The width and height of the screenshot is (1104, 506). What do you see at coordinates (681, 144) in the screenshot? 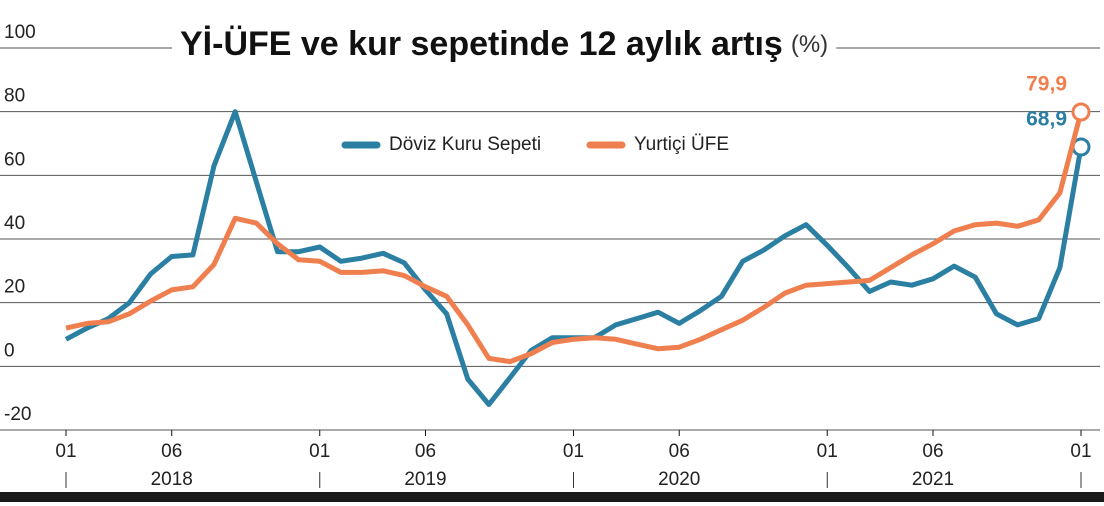
I see `legend-label: Yurtiçi ÜFE` at bounding box center [681, 144].